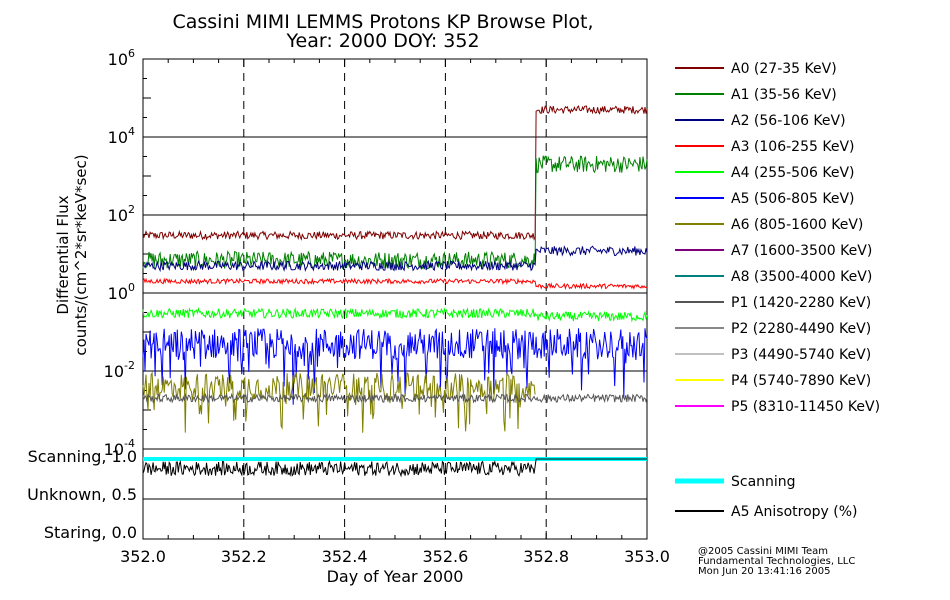  Describe the element at coordinates (792, 173) in the screenshot. I see `legend-label: A4 (255-506 KeV)` at that location.